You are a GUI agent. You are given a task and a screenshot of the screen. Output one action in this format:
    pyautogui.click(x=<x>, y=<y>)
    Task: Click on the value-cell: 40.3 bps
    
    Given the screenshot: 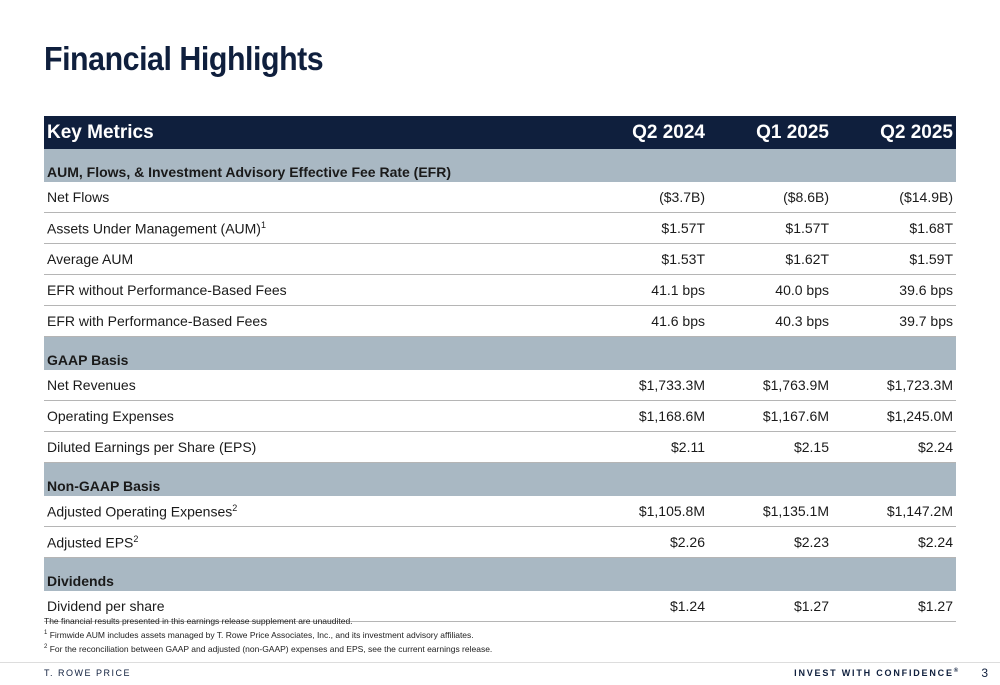 What is the action you would take?
    pyautogui.click(x=770, y=321)
    